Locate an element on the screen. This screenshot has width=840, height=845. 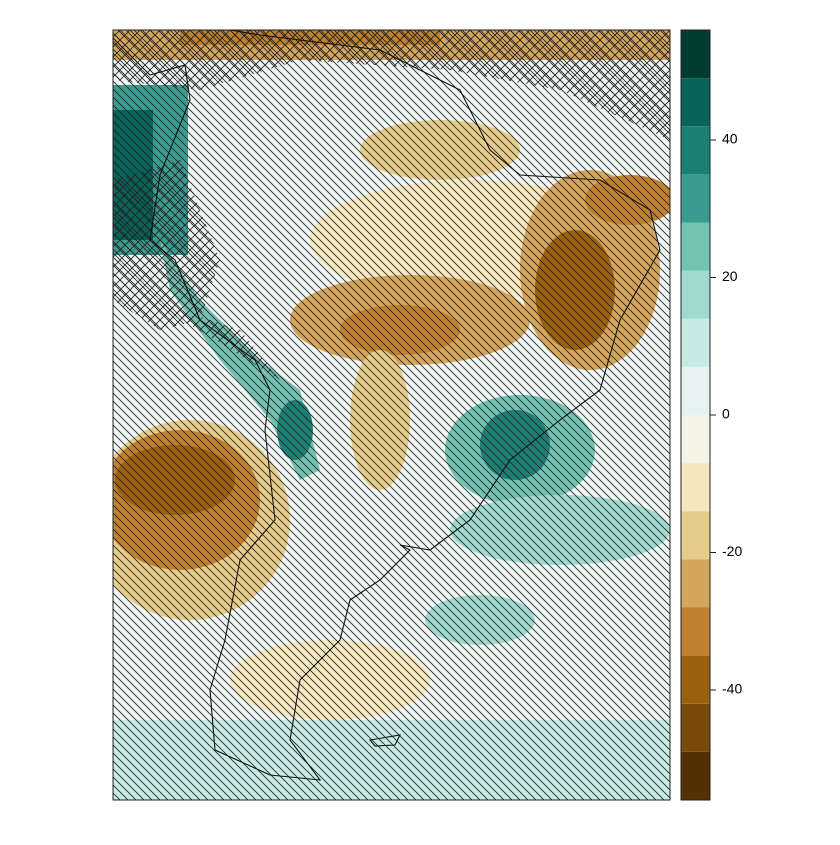
colorbar-tick-label: 40 is located at coordinates (730, 139).